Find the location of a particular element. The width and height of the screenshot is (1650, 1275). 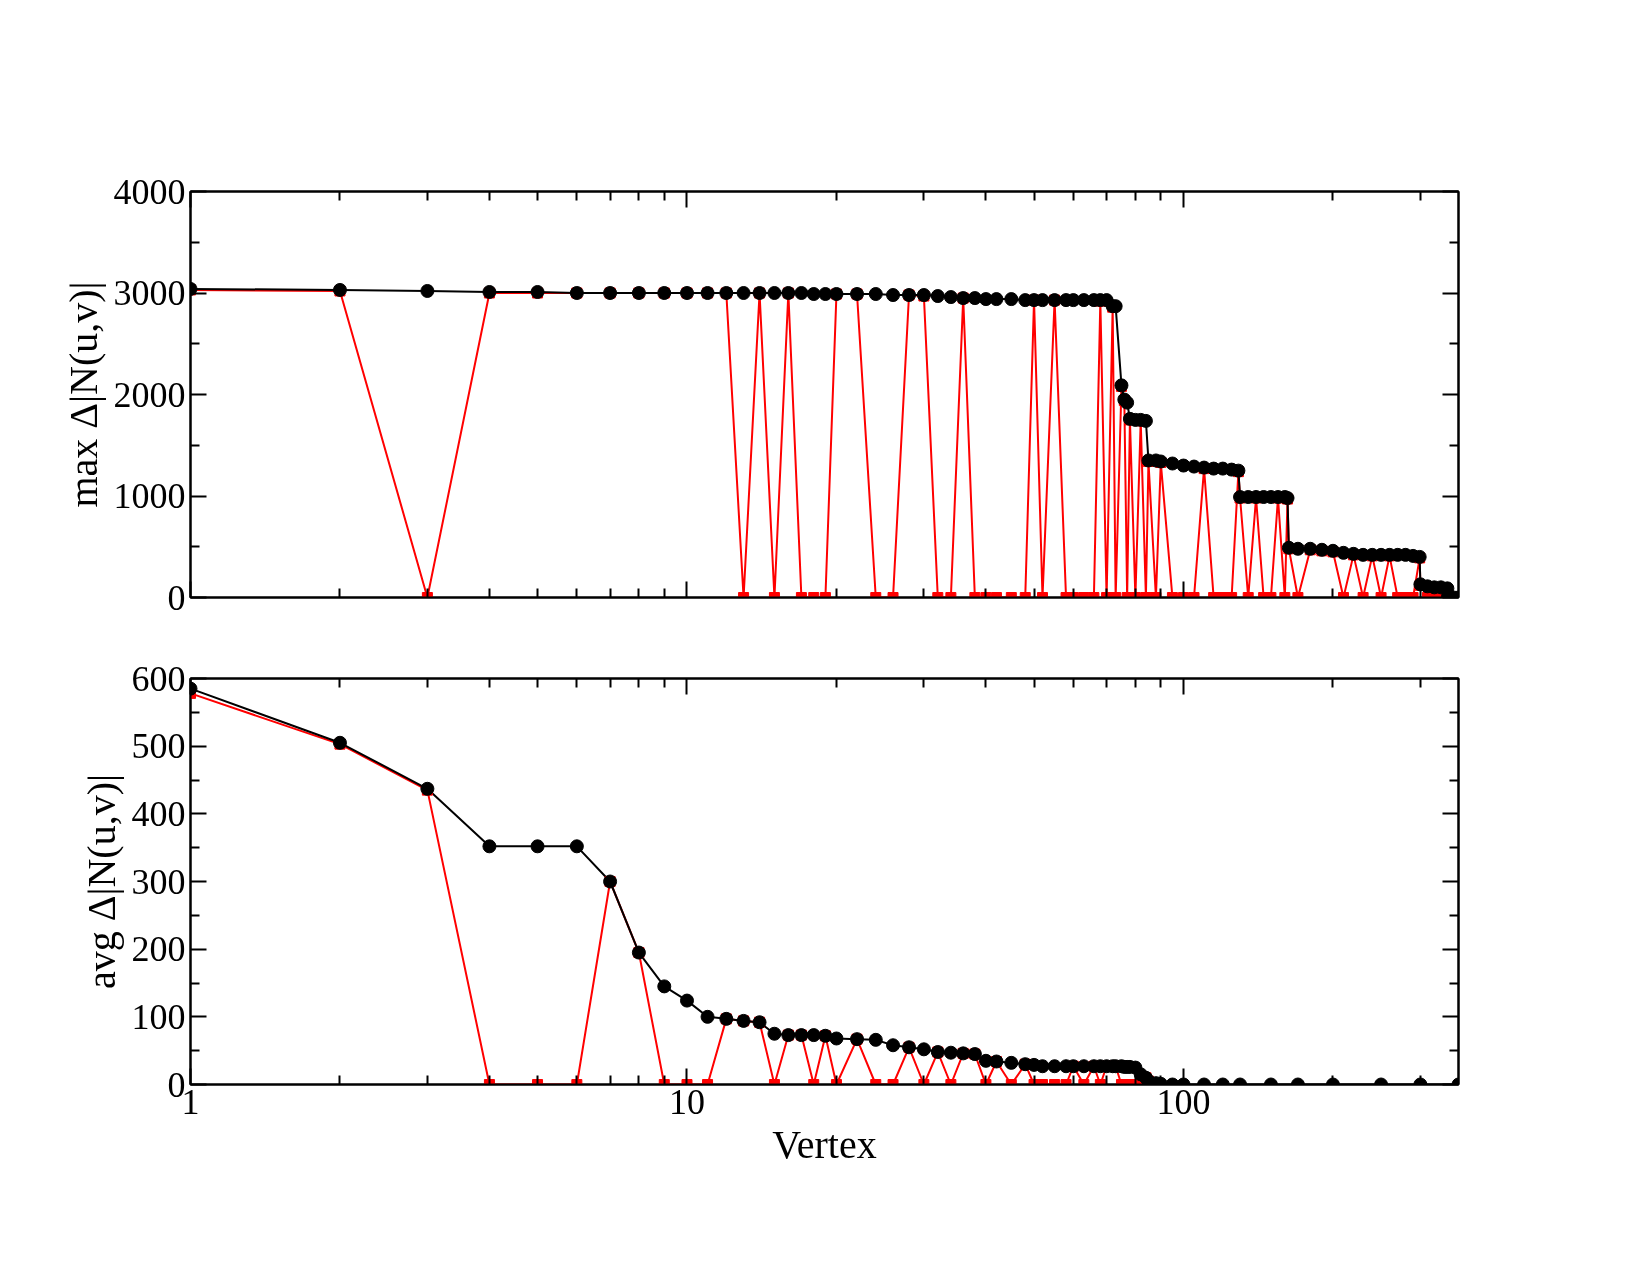

y-tick-label: 400 is located at coordinates (158, 813).